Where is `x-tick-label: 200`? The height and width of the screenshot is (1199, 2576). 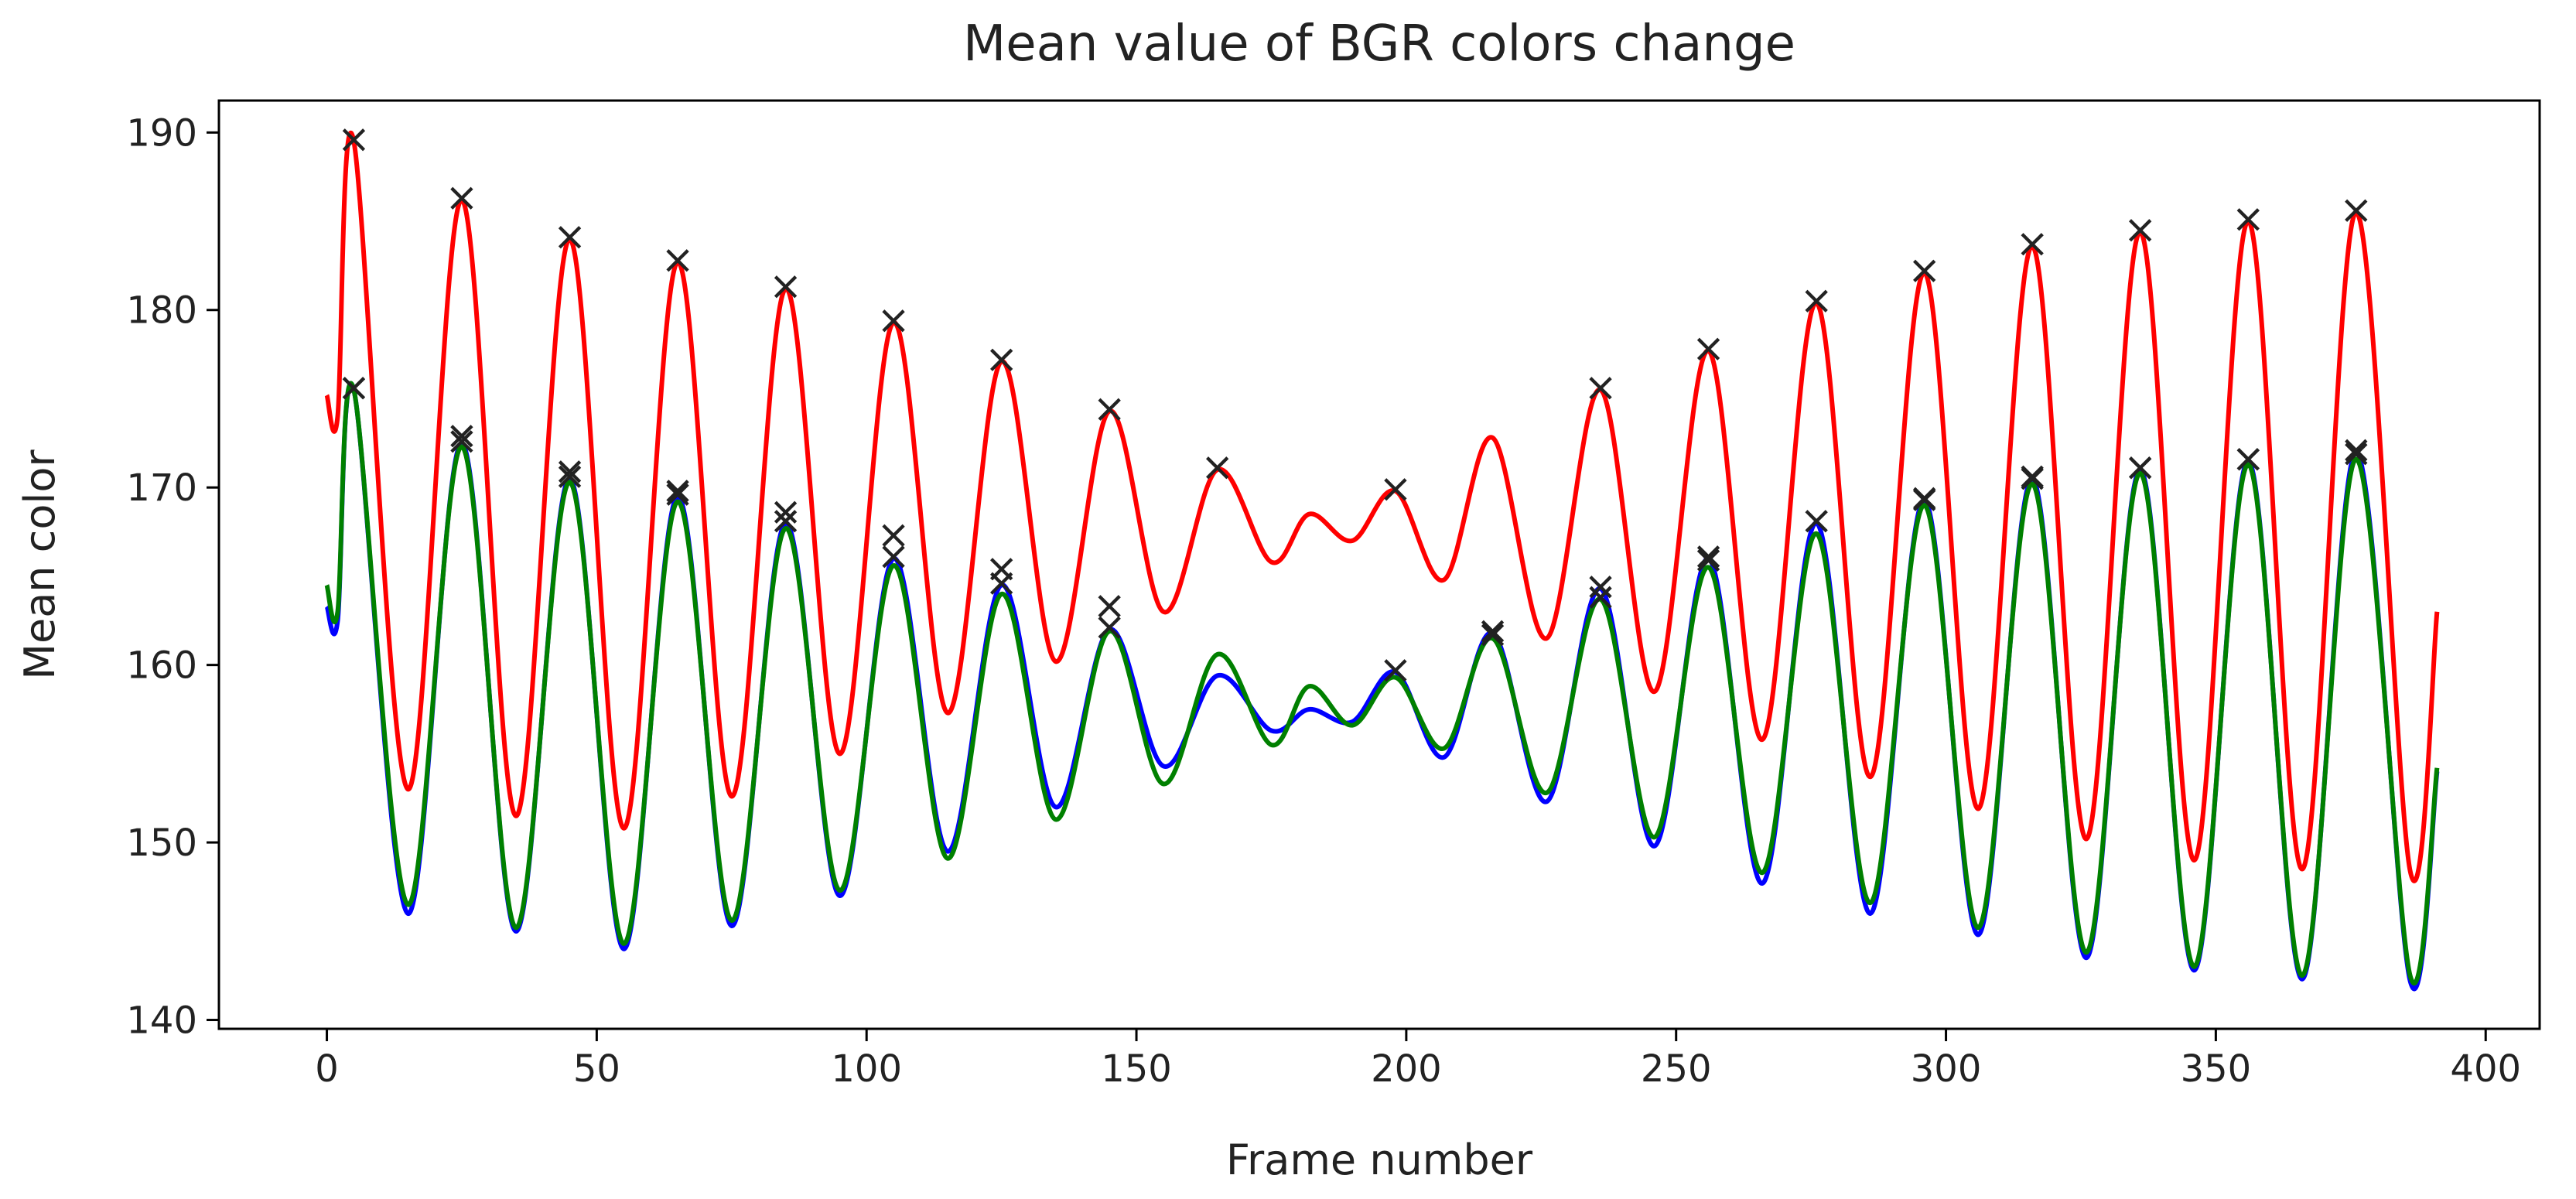 x-tick-label: 200 is located at coordinates (1406, 1069).